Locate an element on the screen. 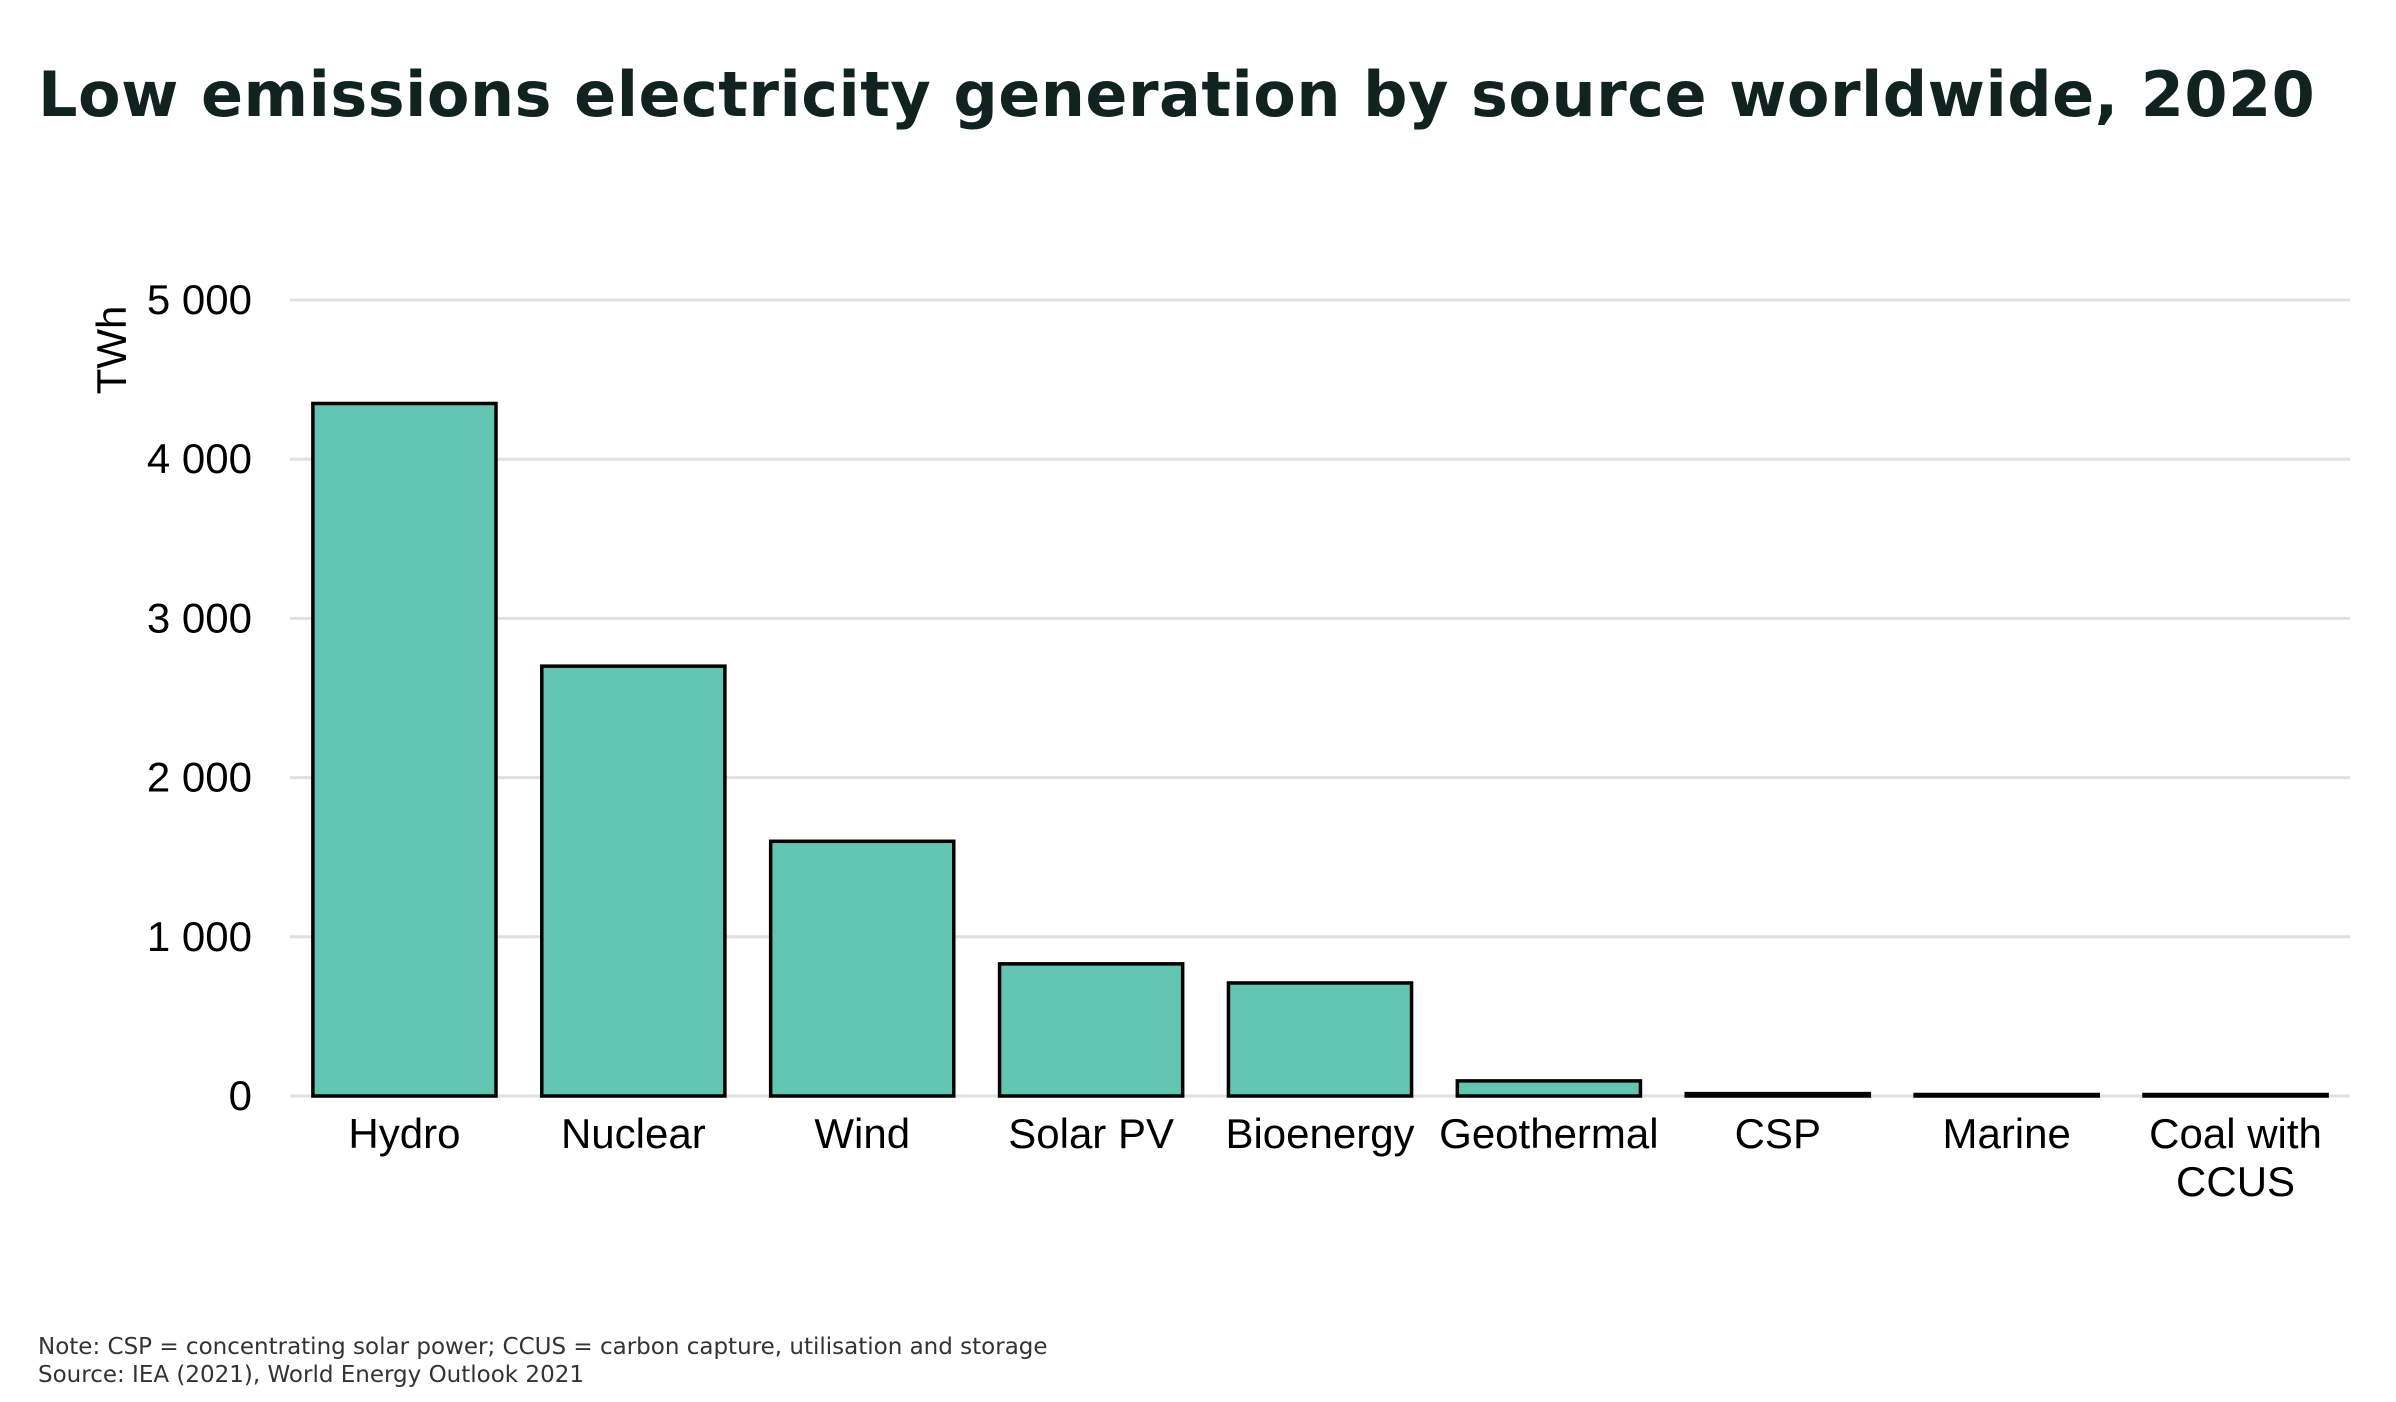 This screenshot has width=2396, height=1402. x-tick-label: Geothermal is located at coordinates (1548, 1133).